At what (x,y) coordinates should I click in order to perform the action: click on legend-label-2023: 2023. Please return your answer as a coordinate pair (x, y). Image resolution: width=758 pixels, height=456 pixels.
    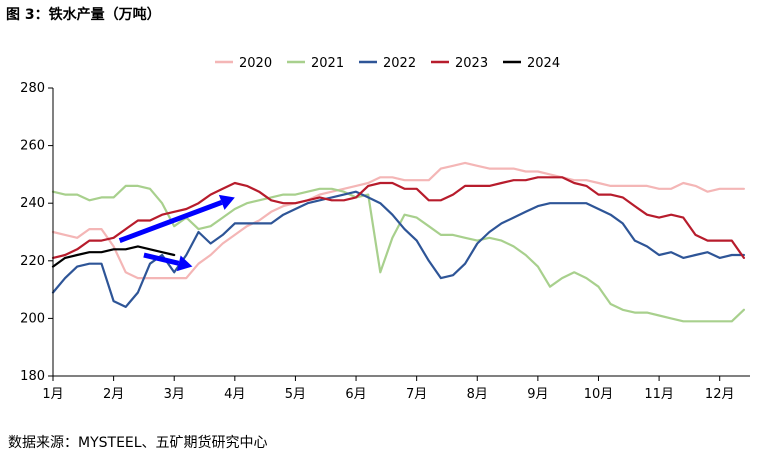
    Looking at the image, I should click on (471, 63).